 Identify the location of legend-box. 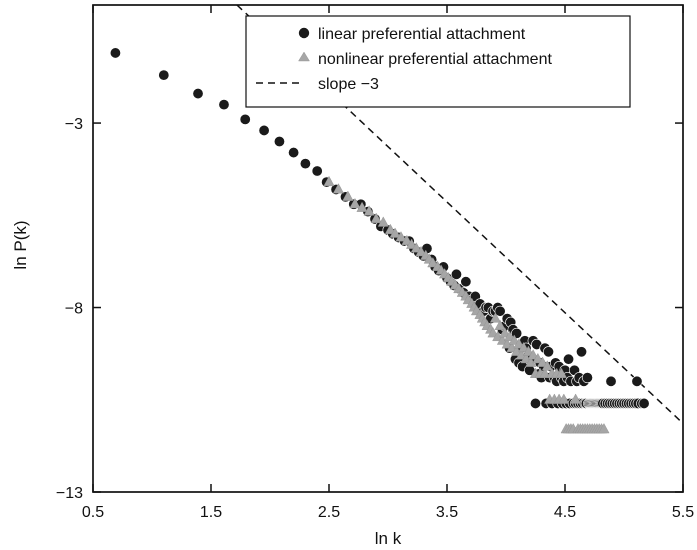
(438, 61).